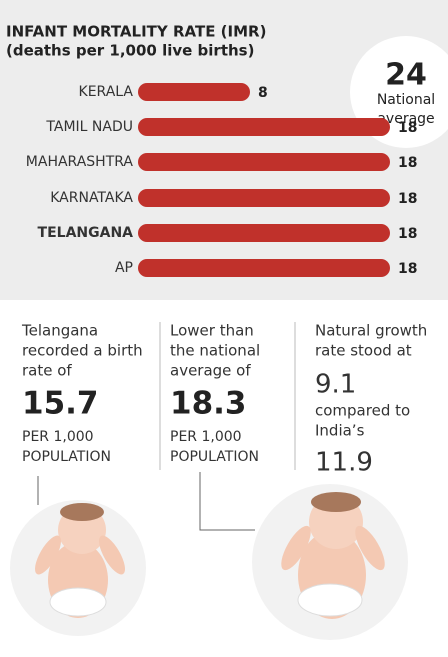 This screenshot has height=657, width=448. What do you see at coordinates (212, 331) in the screenshot?
I see `stat-text: Lower than` at bounding box center [212, 331].